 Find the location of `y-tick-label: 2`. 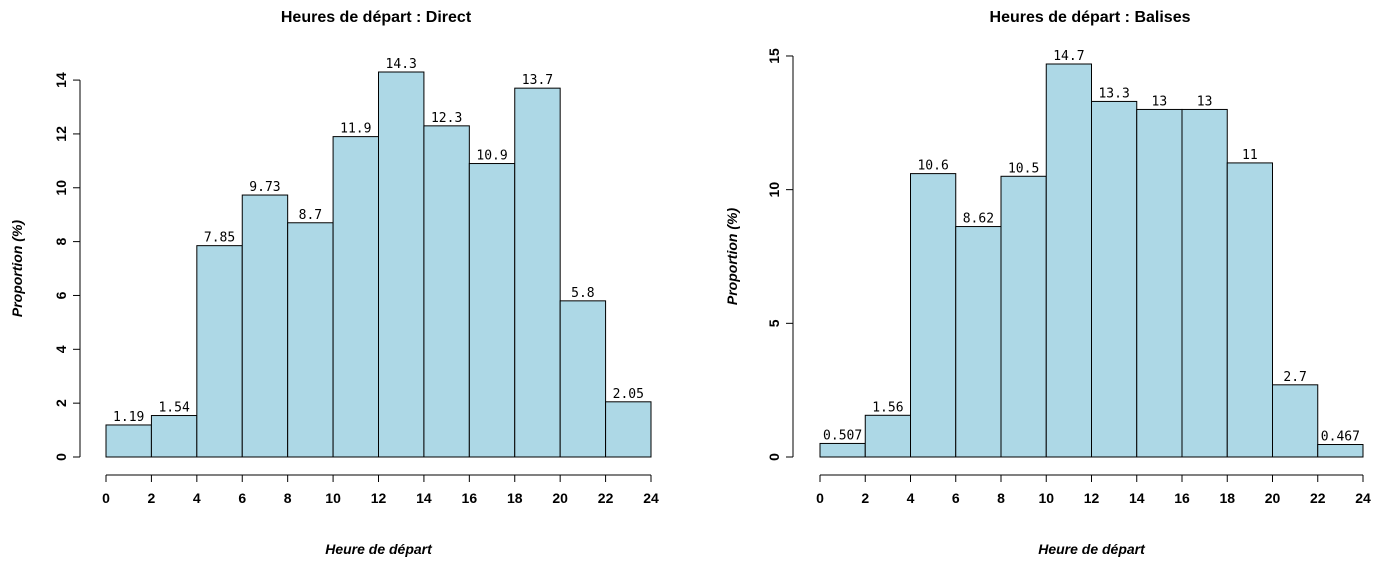

y-tick-label: 2 is located at coordinates (61, 403).